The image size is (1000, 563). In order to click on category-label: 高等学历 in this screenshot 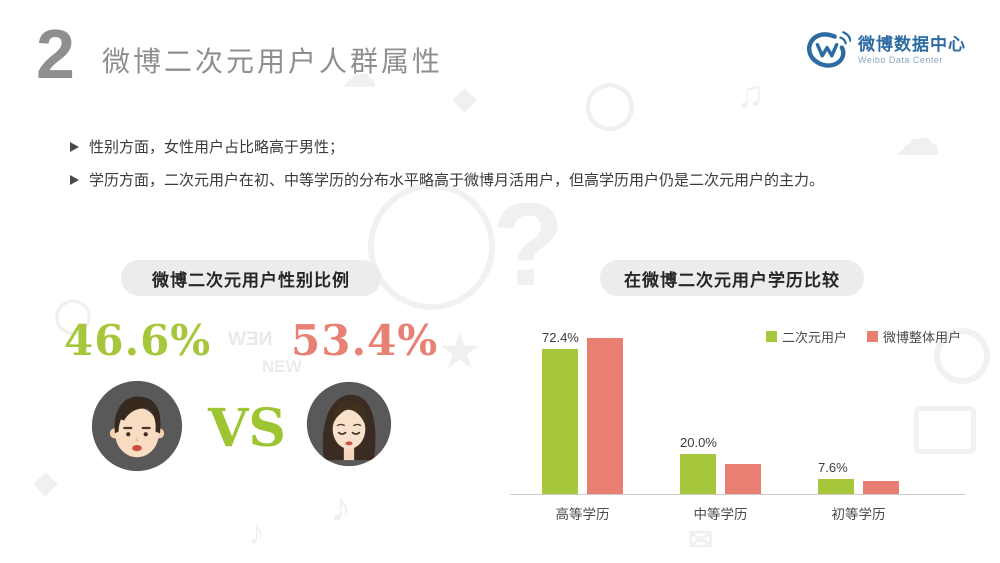, I will do `click(582, 514)`.